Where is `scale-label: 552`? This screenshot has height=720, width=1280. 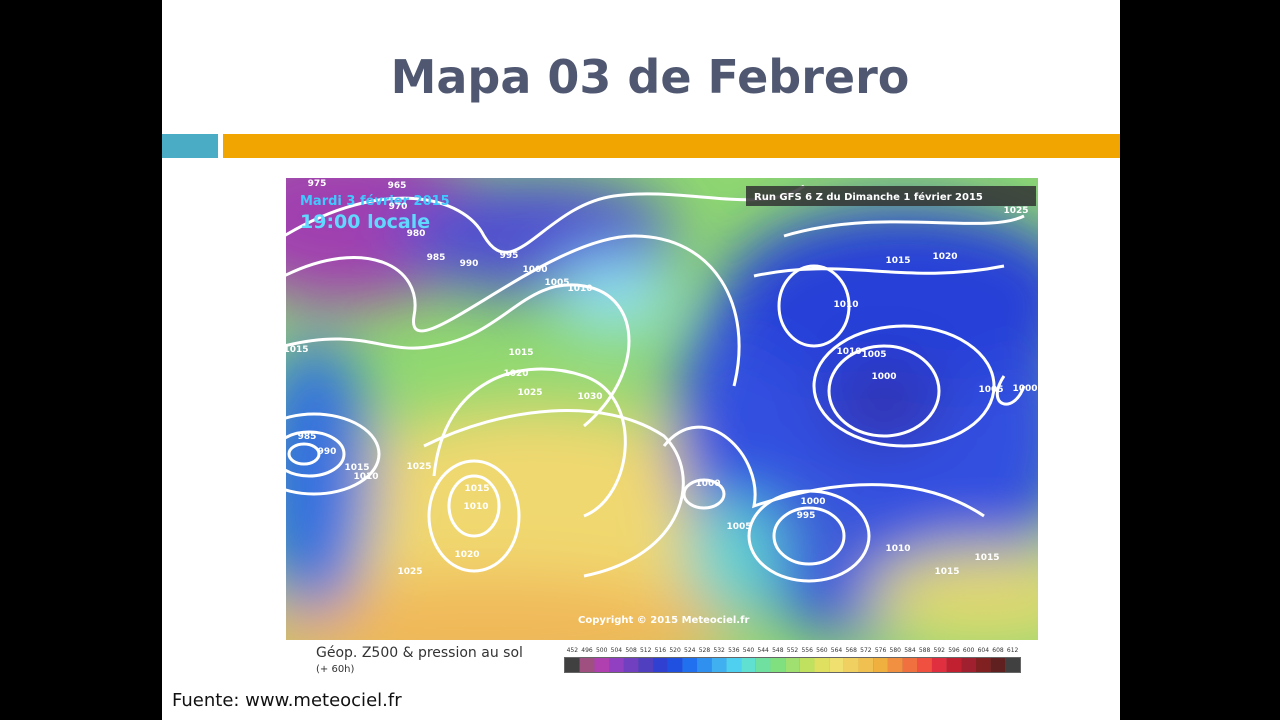
scale-label: 552 is located at coordinates (793, 650).